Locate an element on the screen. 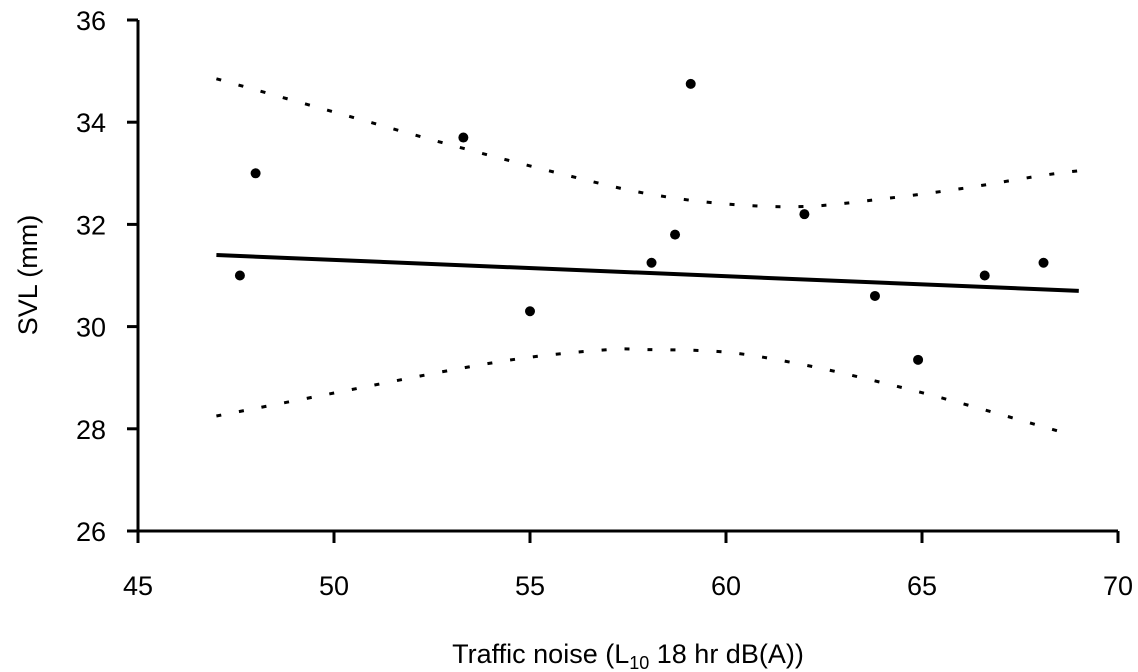 This screenshot has width=1138, height=672. x-tick-label: 65 is located at coordinates (922, 586).